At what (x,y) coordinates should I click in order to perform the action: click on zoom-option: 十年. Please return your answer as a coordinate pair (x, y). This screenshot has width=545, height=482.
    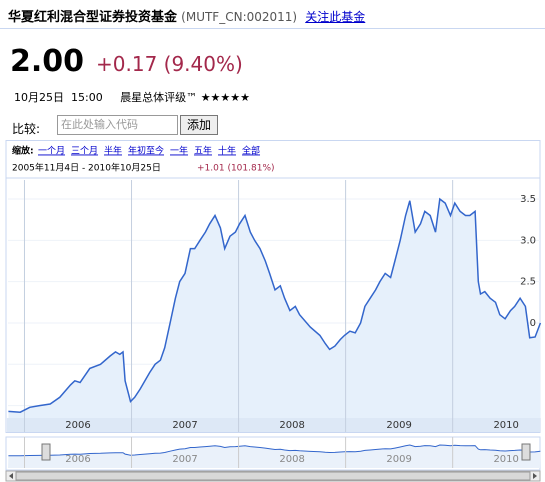
    Looking at the image, I should click on (227, 151).